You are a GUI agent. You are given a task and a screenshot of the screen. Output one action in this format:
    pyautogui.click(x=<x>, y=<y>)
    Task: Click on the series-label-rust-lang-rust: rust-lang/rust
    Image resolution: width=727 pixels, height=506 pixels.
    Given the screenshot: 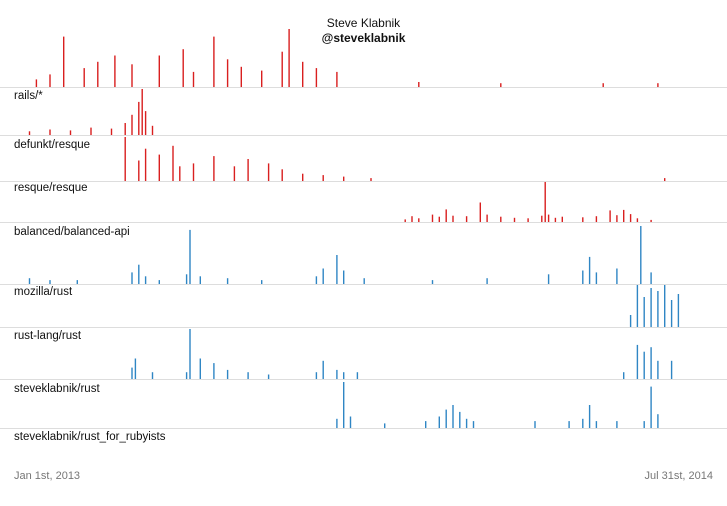 What is the action you would take?
    pyautogui.click(x=48, y=336)
    